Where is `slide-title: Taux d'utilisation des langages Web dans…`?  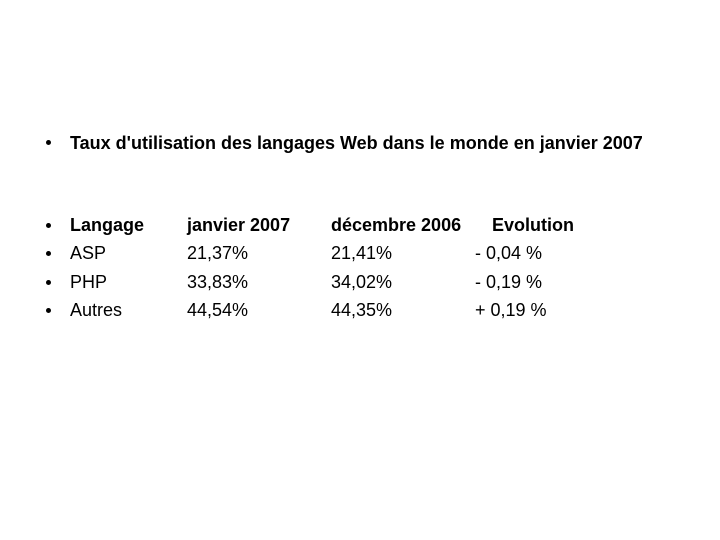
slide-title: Taux d'utilisation des langages Web dans… is located at coordinates (356, 143).